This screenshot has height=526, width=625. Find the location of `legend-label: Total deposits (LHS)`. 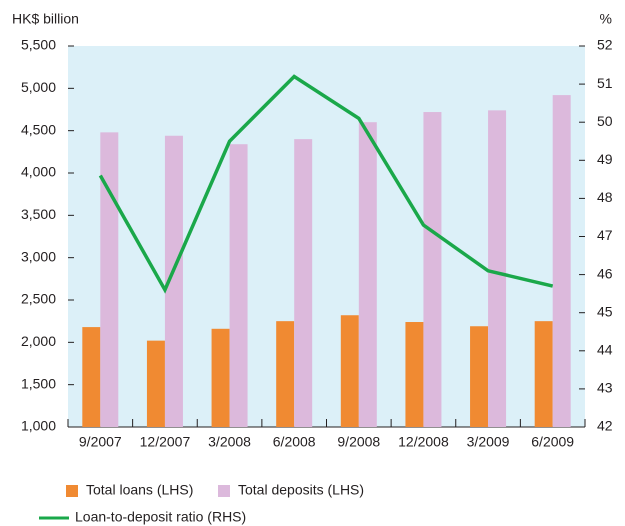

legend-label: Total deposits (LHS) is located at coordinates (301, 490).